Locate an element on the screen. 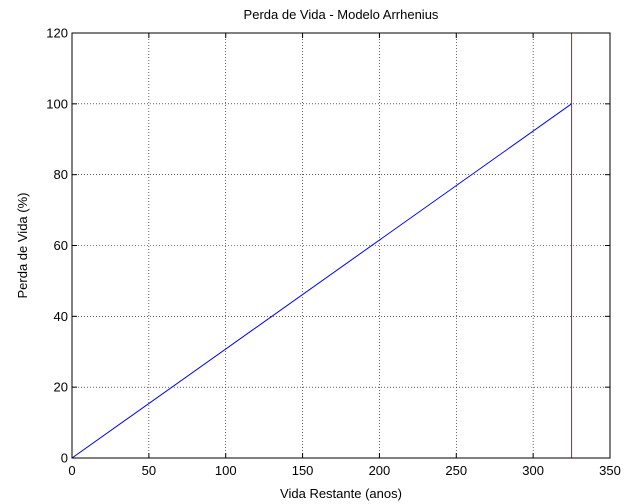 The width and height of the screenshot is (626, 504). x-tick-label: 200 is located at coordinates (380, 470).